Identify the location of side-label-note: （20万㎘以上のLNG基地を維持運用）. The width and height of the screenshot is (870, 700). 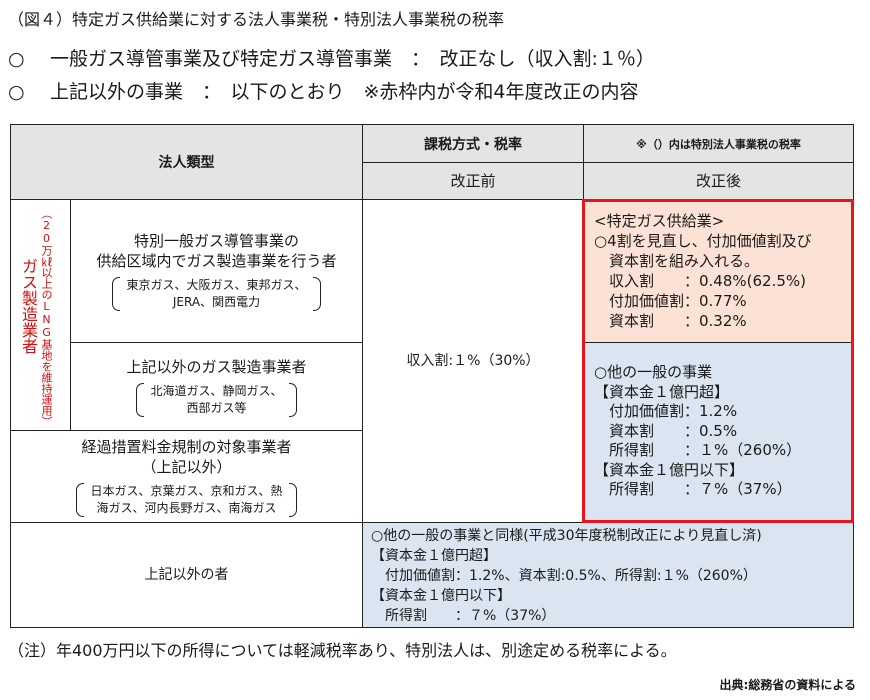
(46, 317).